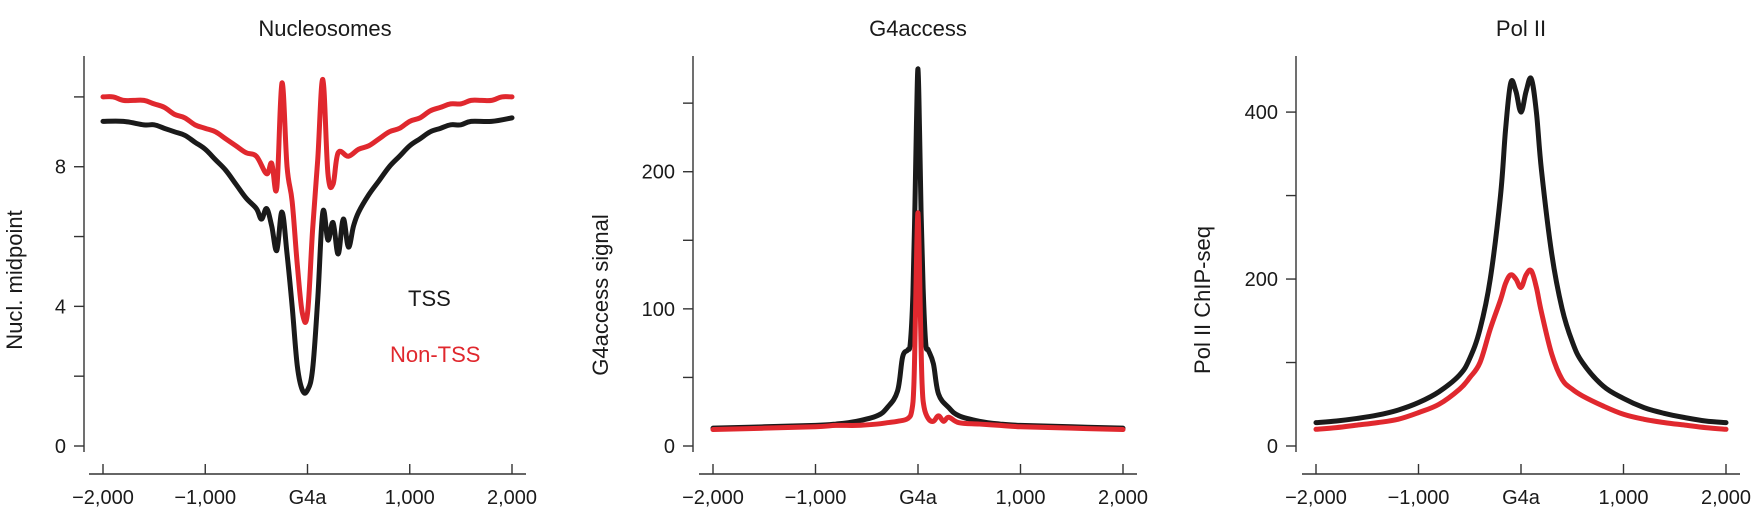 The width and height of the screenshot is (1751, 532). Describe the element at coordinates (918, 28) in the screenshot. I see `g4access-title: G4access` at that location.